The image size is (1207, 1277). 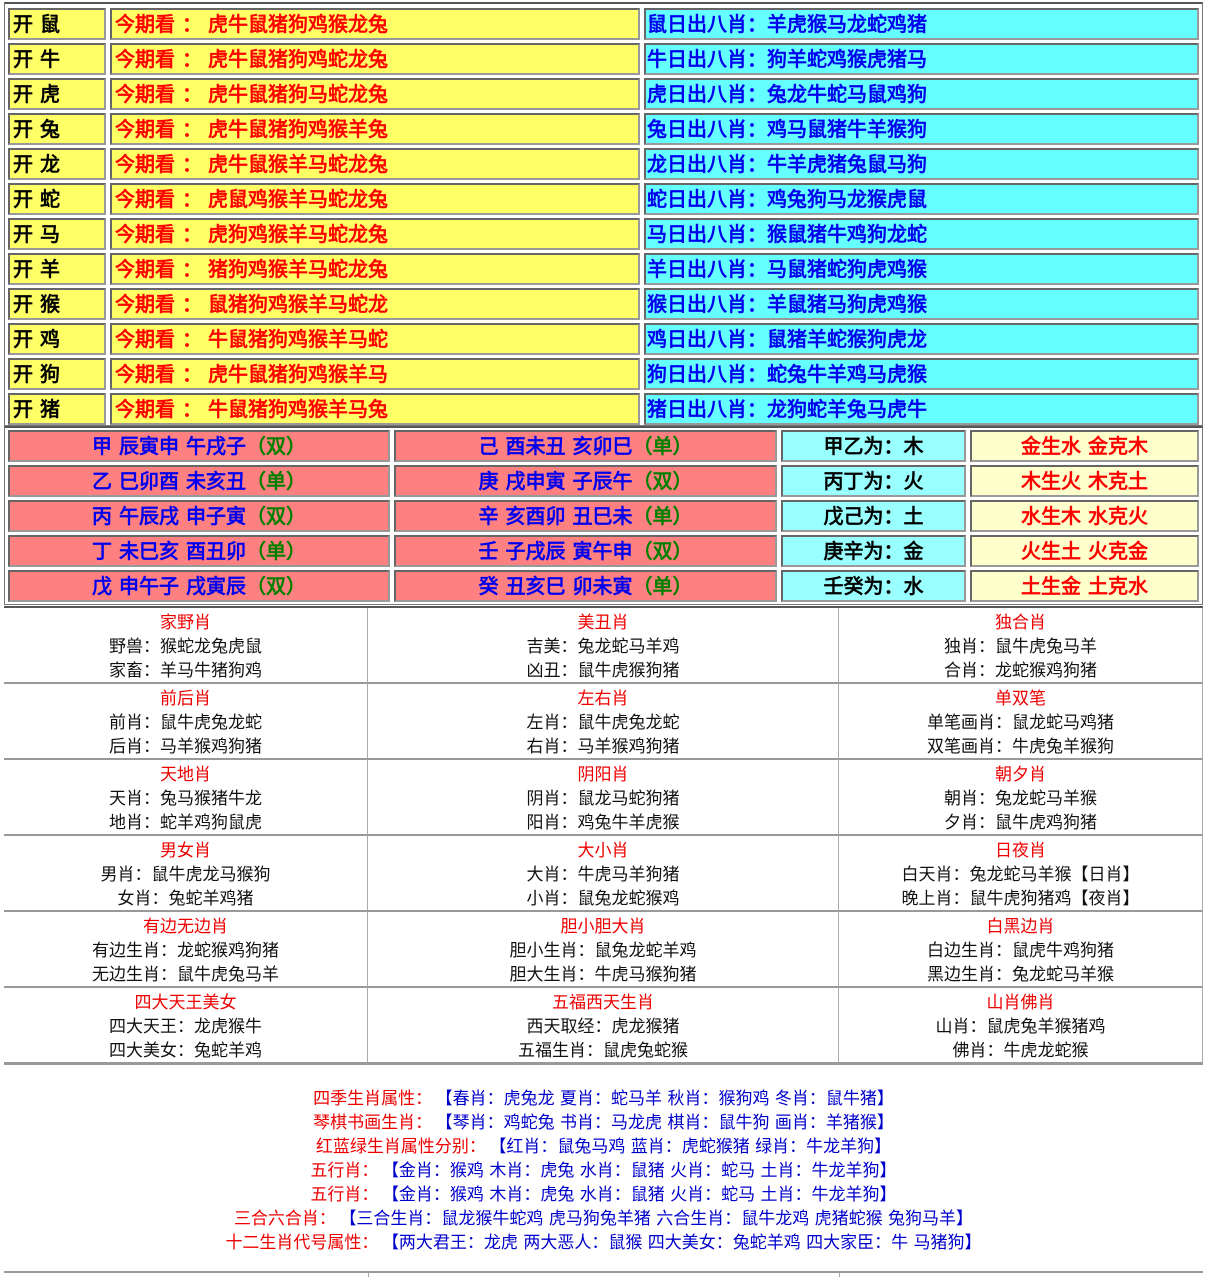 I want to click on stem-row: 丁 未巳亥 酉丑卯（单）壬 子戌辰 寅午申（双） 庚辛为：金 火生土 火克金, so click(x=603, y=551).